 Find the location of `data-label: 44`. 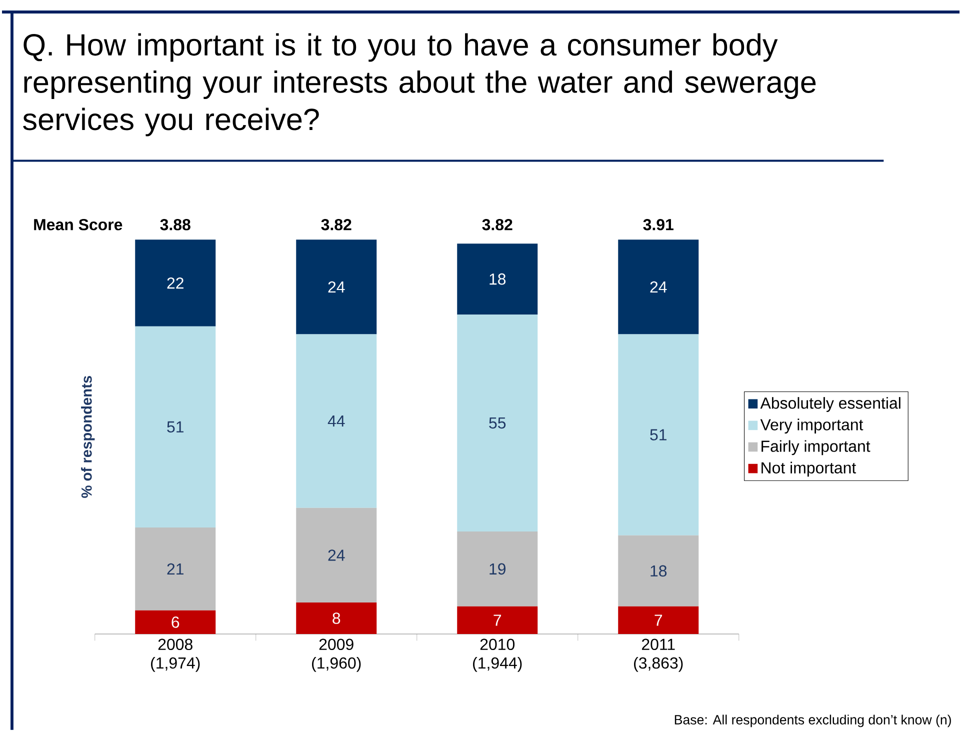

data-label: 44 is located at coordinates (336, 421).